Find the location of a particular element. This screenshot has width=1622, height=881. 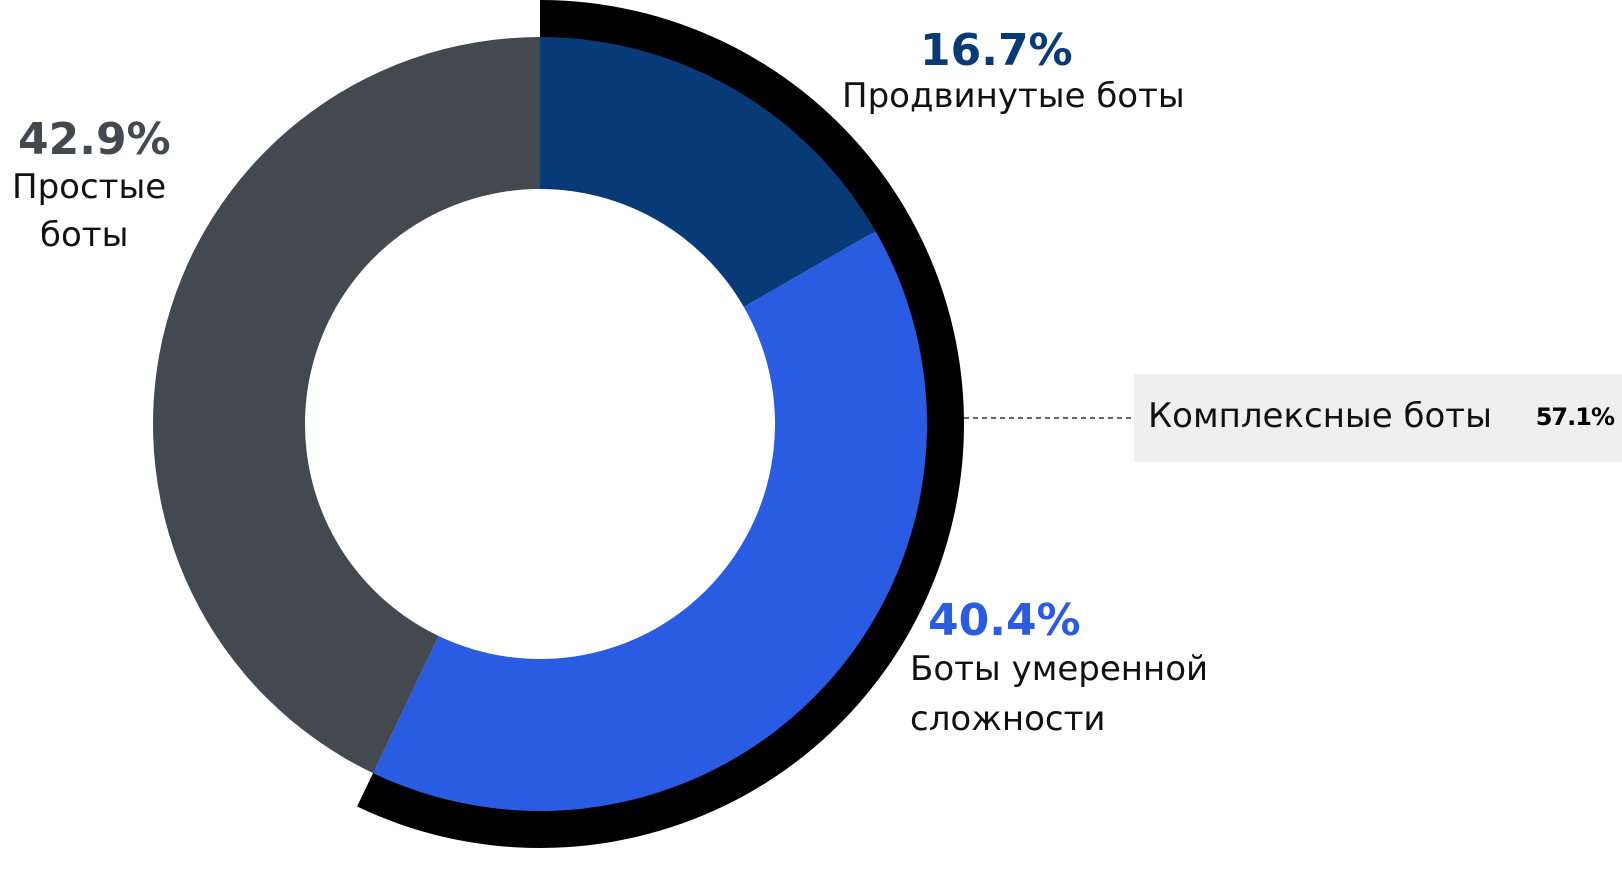

label-moderate-name-line2: сложности is located at coordinates (1008, 719).